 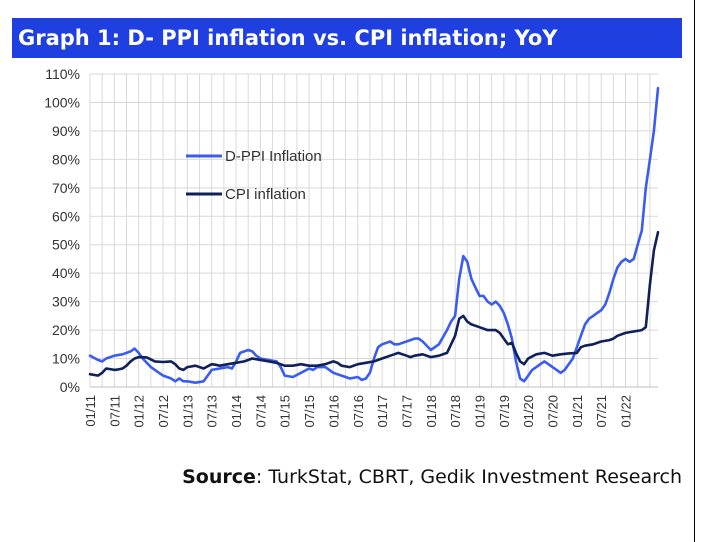 I want to click on x-tick-label: 07/16, so click(x=358, y=411).